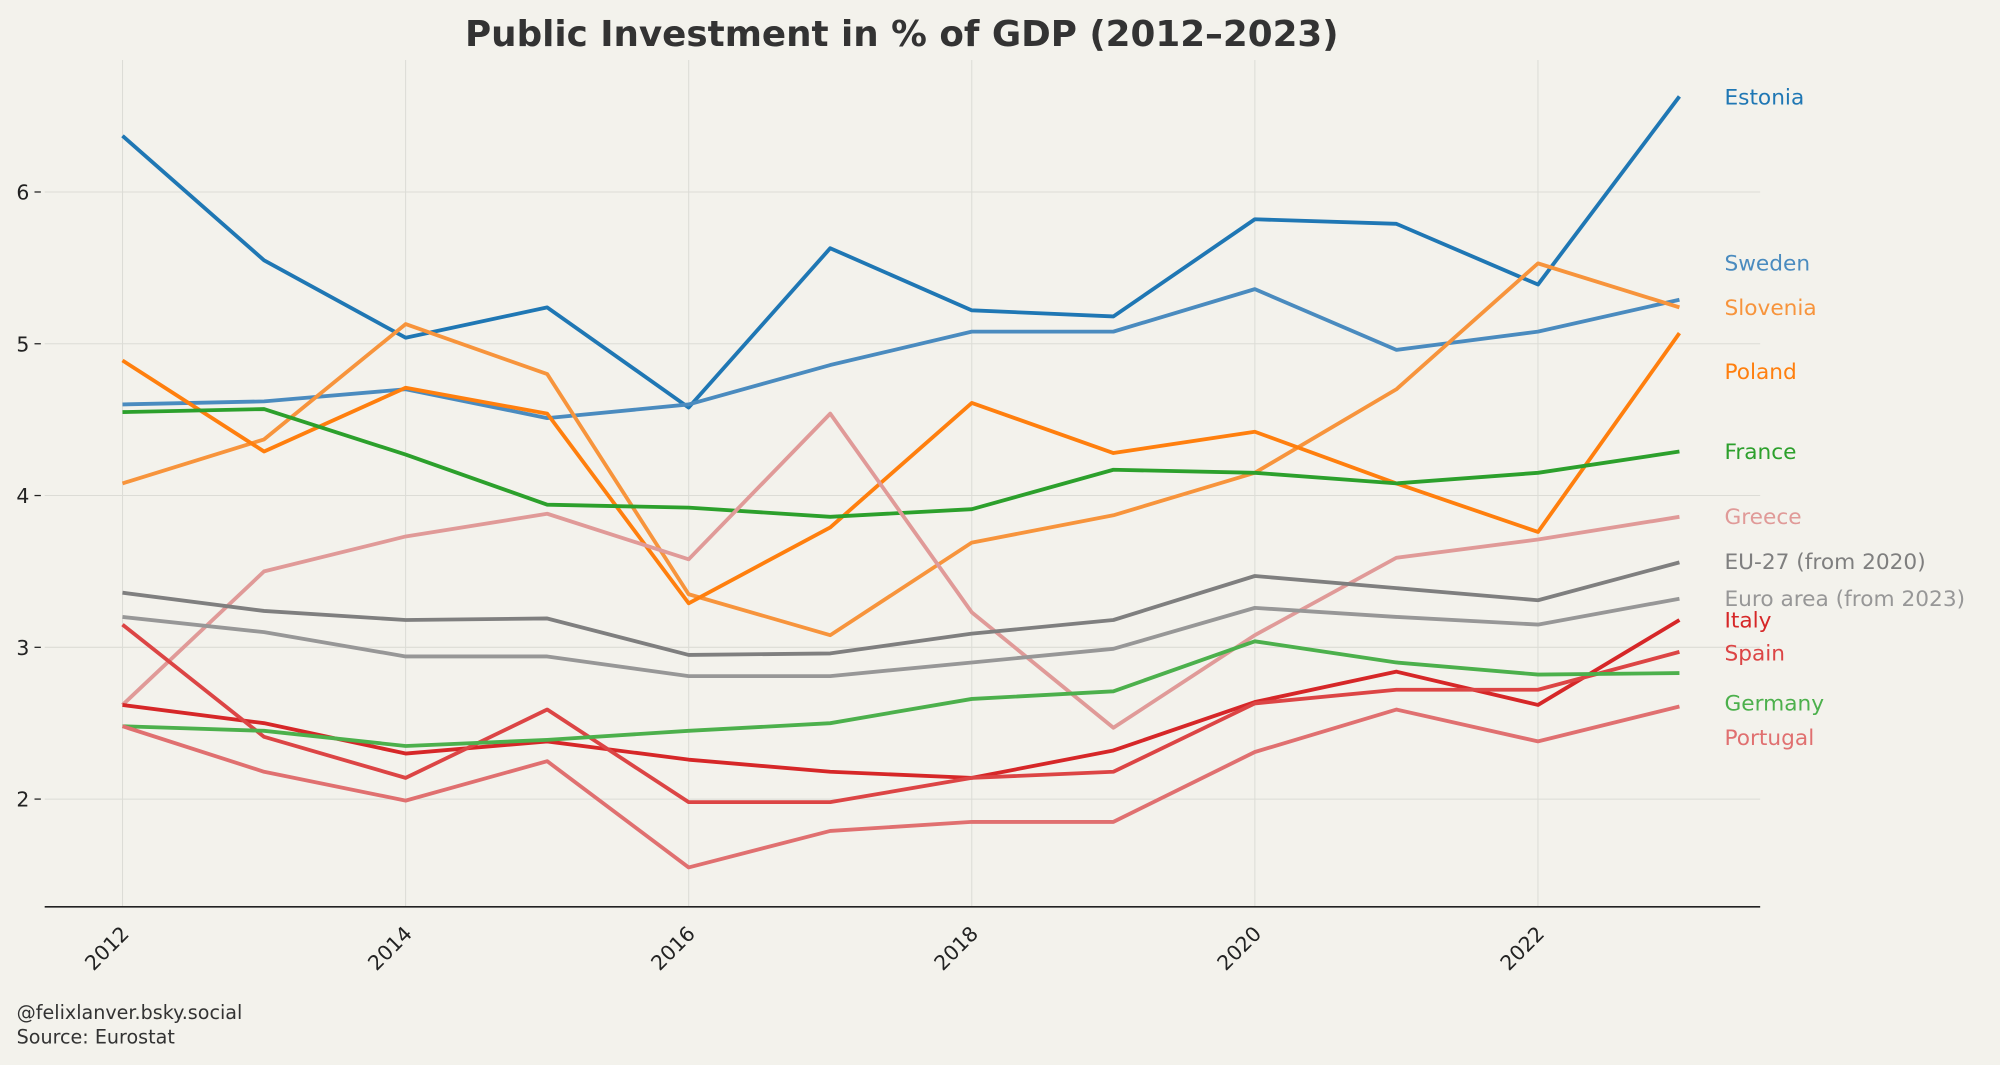 Image resolution: width=2000 pixels, height=1065 pixels. I want to click on source-text: Source: Eurostat, so click(96, 1036).